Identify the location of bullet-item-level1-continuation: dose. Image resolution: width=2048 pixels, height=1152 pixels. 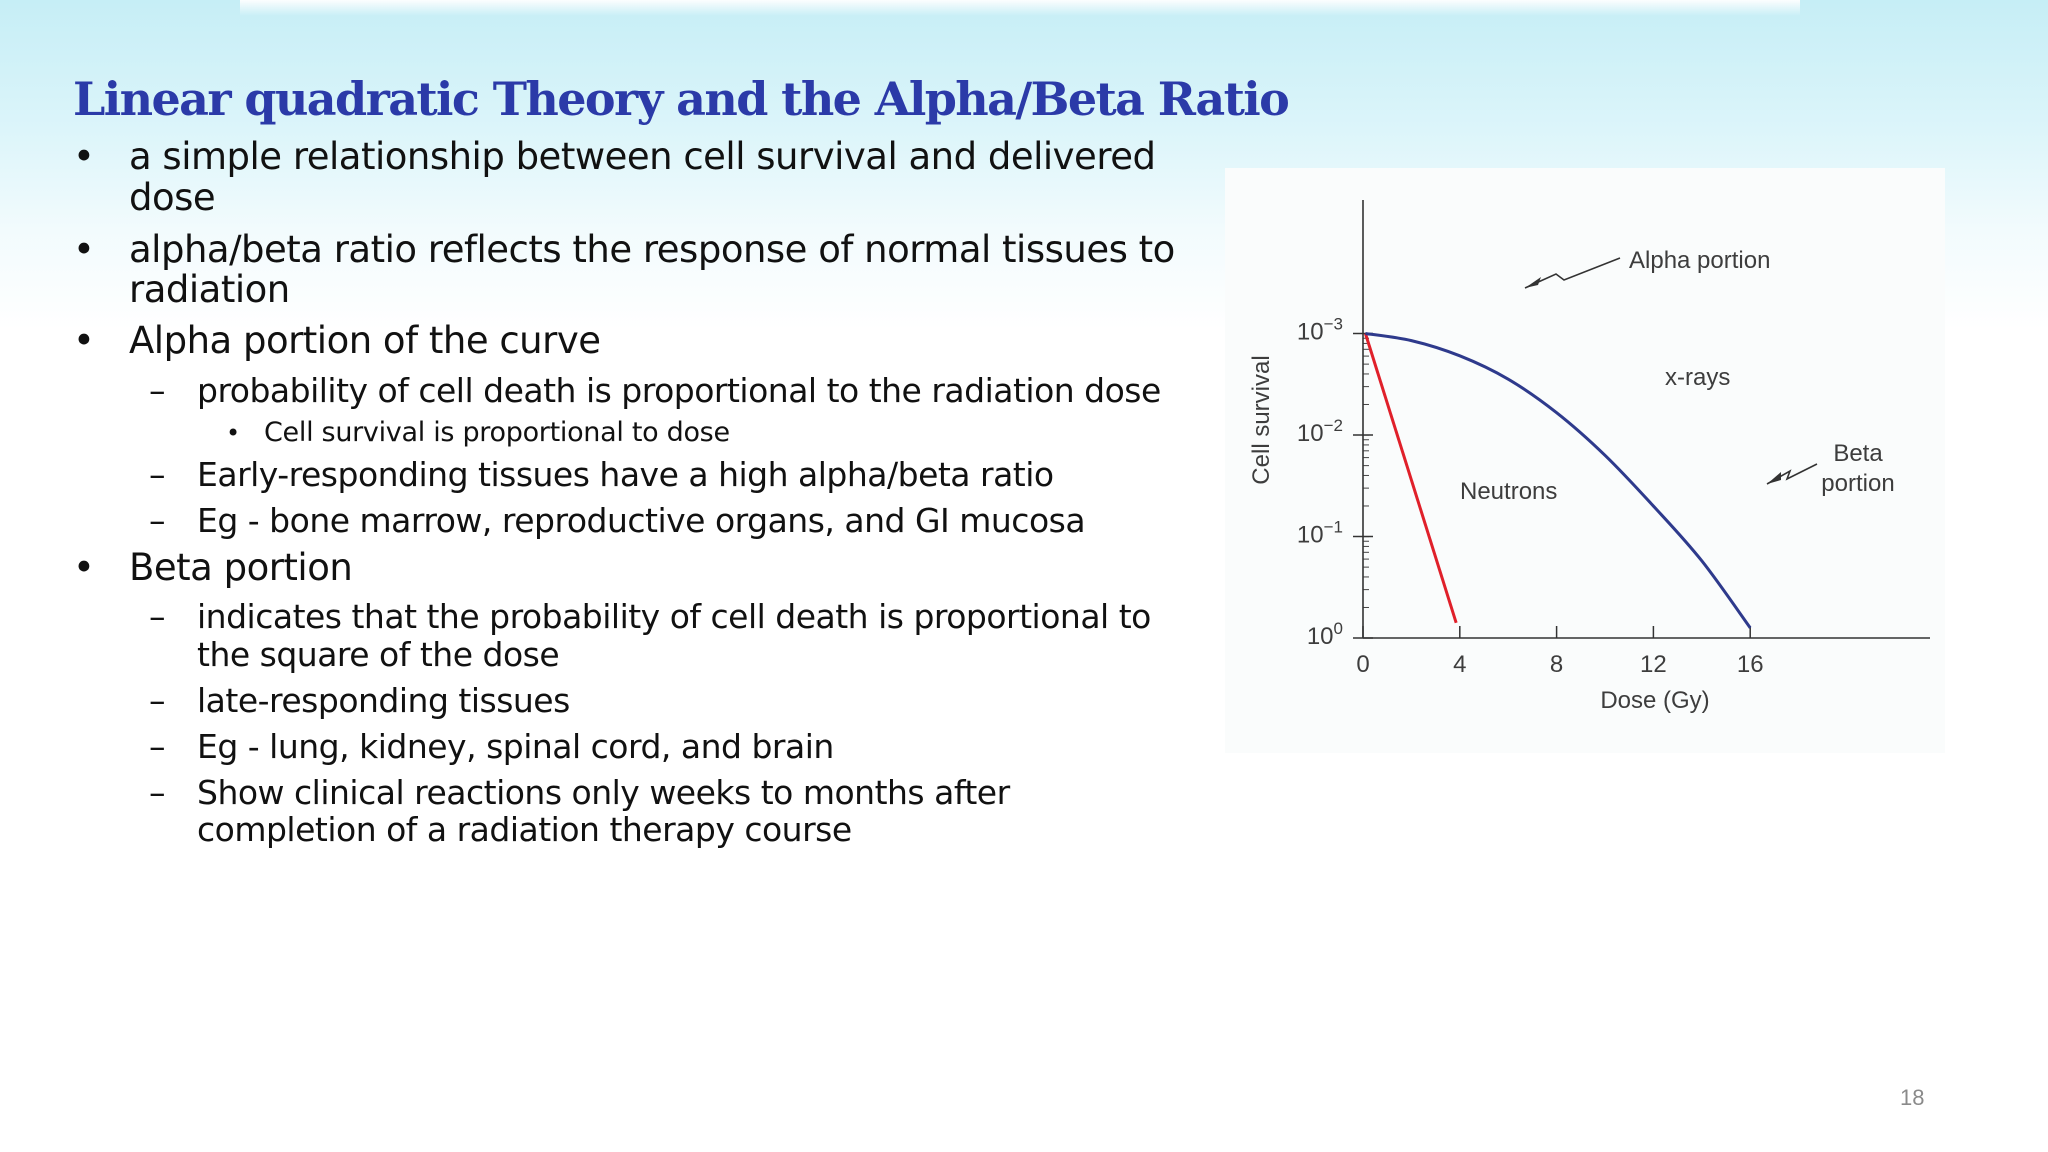
(172, 197).